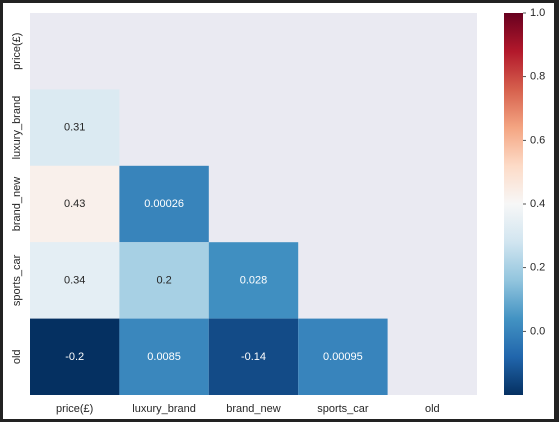  What do you see at coordinates (17, 356) in the screenshot?
I see `y-tick-label: old` at bounding box center [17, 356].